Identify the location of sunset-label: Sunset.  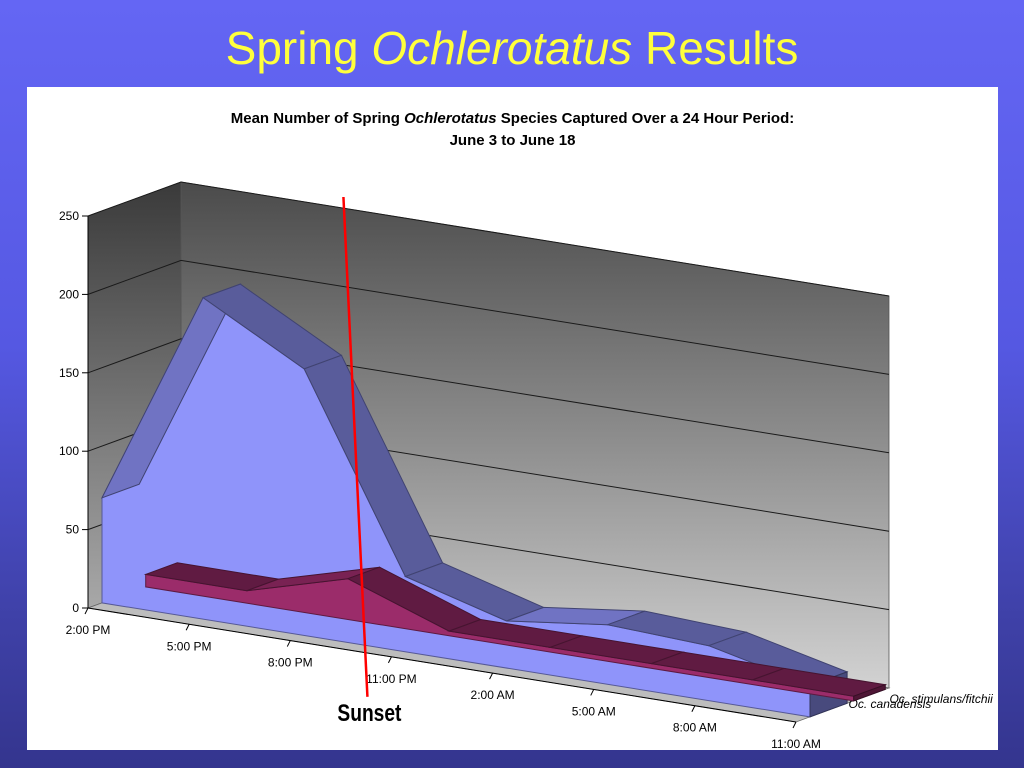
(369, 713).